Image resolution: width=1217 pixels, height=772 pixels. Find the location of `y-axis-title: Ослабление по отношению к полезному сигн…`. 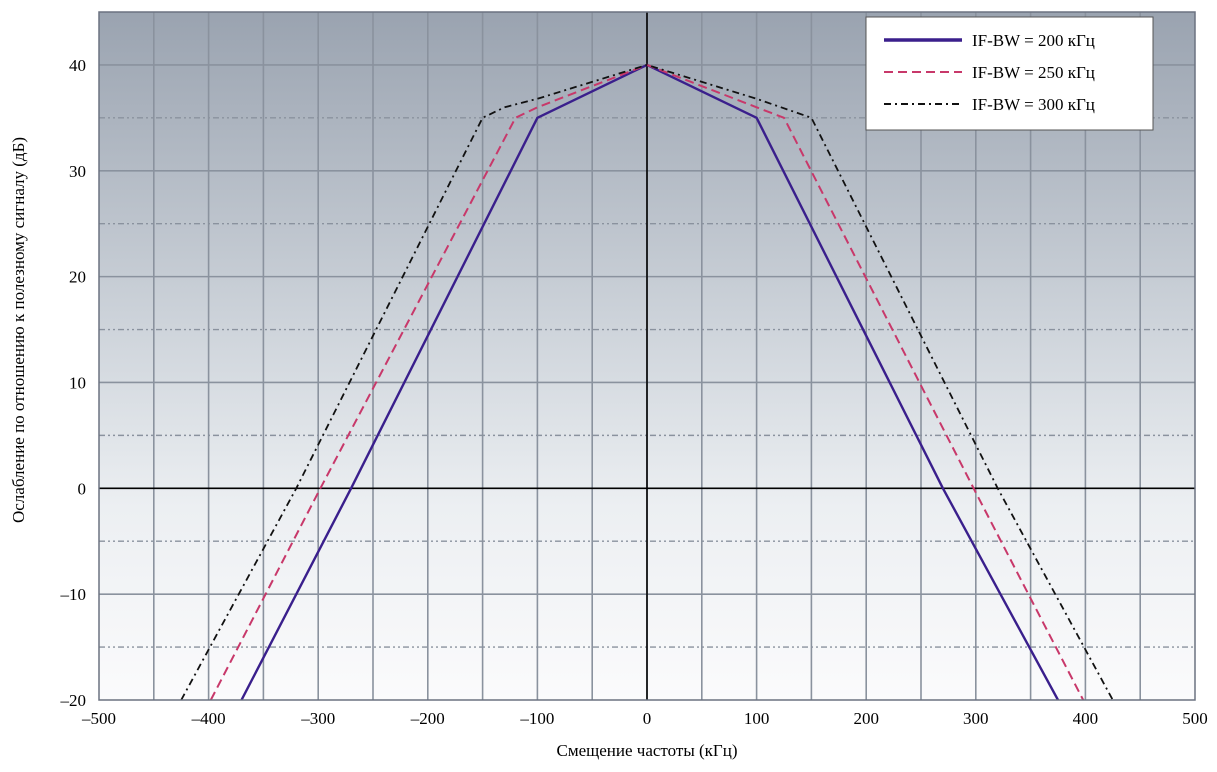

y-axis-title: Ослабление по отношению к полезному сигн… is located at coordinates (18, 330).